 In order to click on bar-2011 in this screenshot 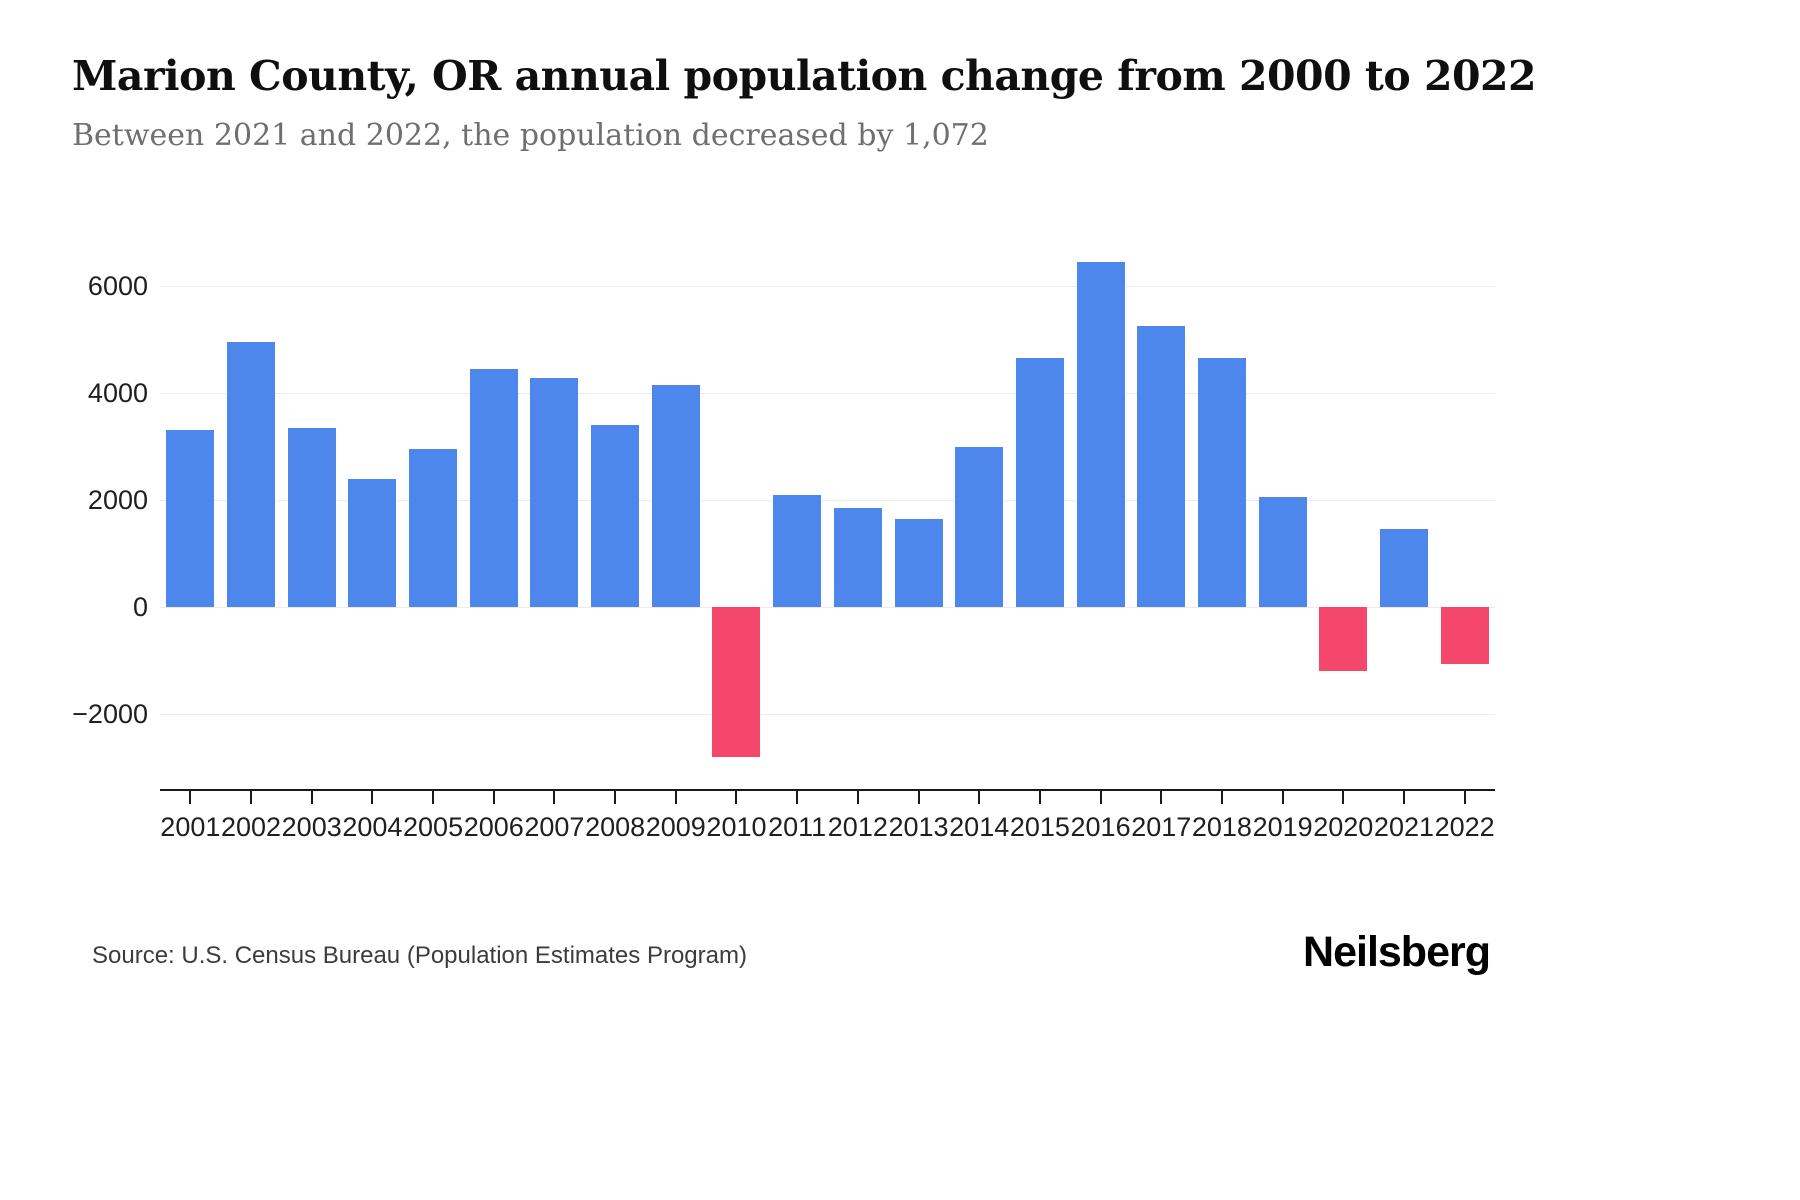, I will do `click(797, 550)`.